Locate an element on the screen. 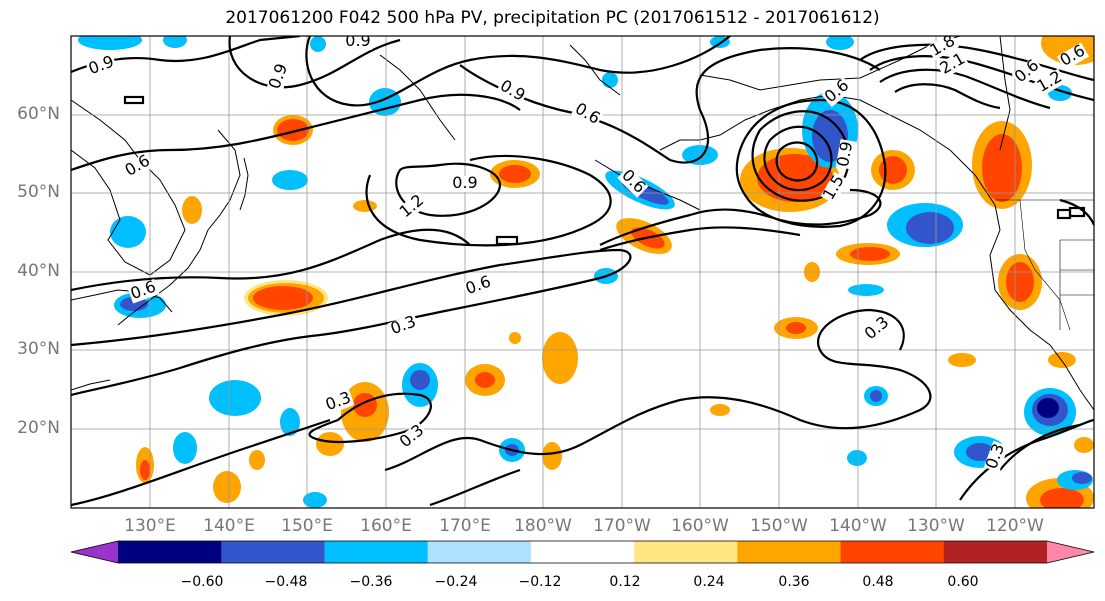 This screenshot has height=601, width=1105. colorbar-extend-min is located at coordinates (94, 552).